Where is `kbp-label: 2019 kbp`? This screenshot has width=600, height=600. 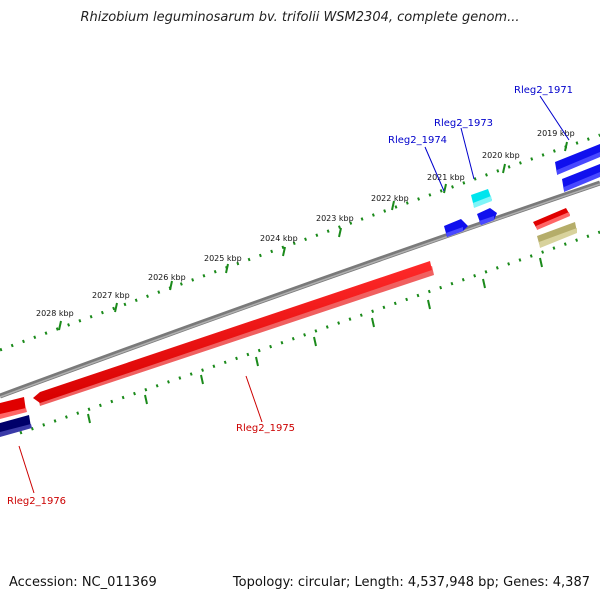 kbp-label: 2019 kbp is located at coordinates (556, 133).